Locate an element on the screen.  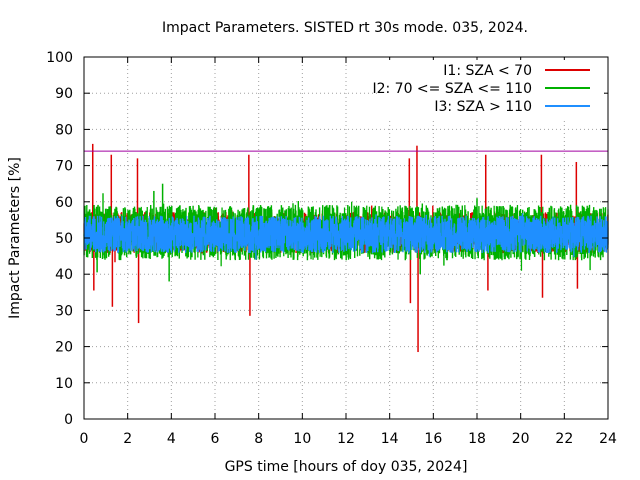
y-tick-label: 0 is located at coordinates (68, 420).